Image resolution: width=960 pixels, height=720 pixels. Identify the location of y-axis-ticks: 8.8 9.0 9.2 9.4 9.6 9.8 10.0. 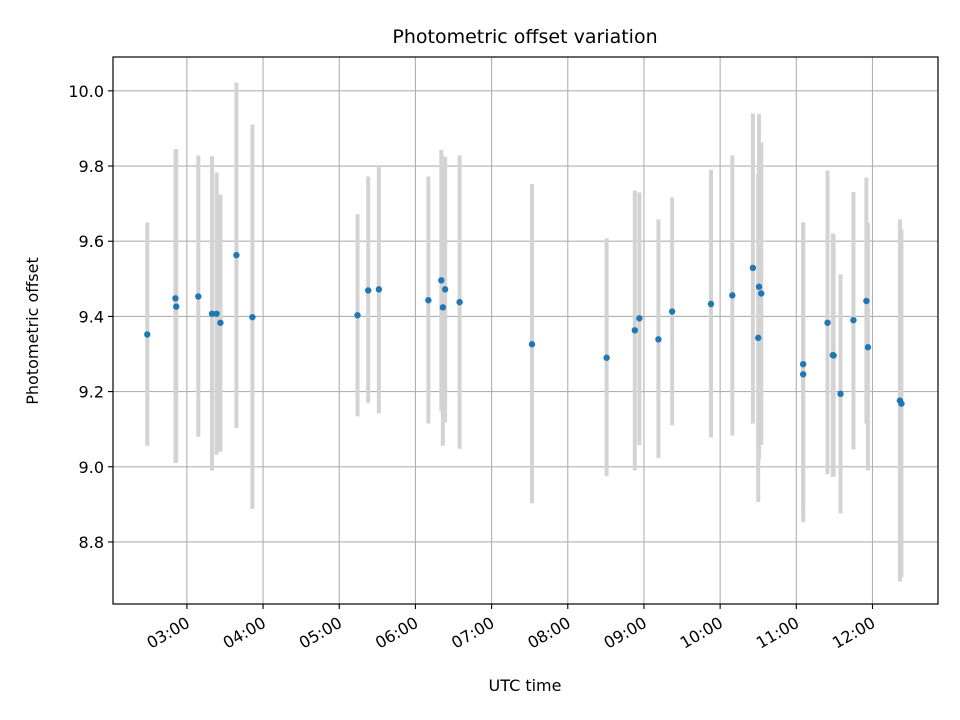
(90, 317).